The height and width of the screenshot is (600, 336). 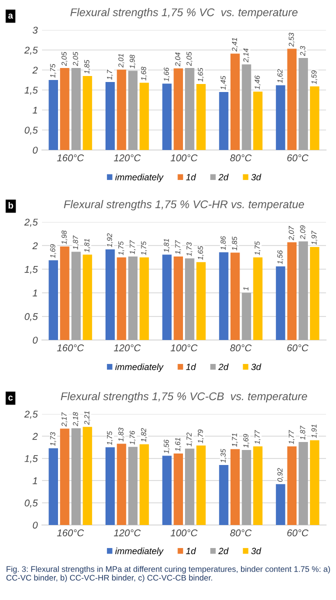 I want to click on chart-title: Flexural strengths 1,75 % VC vs. temperature, so click(x=184, y=13).